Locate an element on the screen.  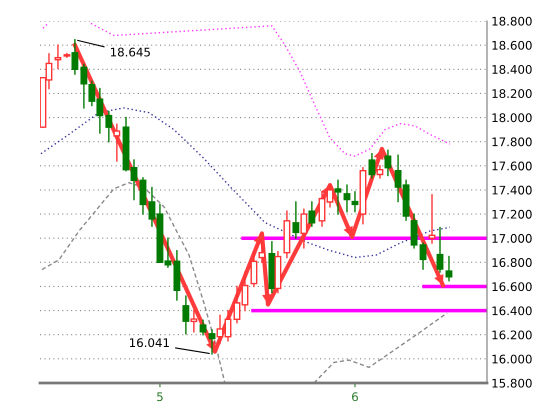
x-tick-label: 5 is located at coordinates (160, 397).